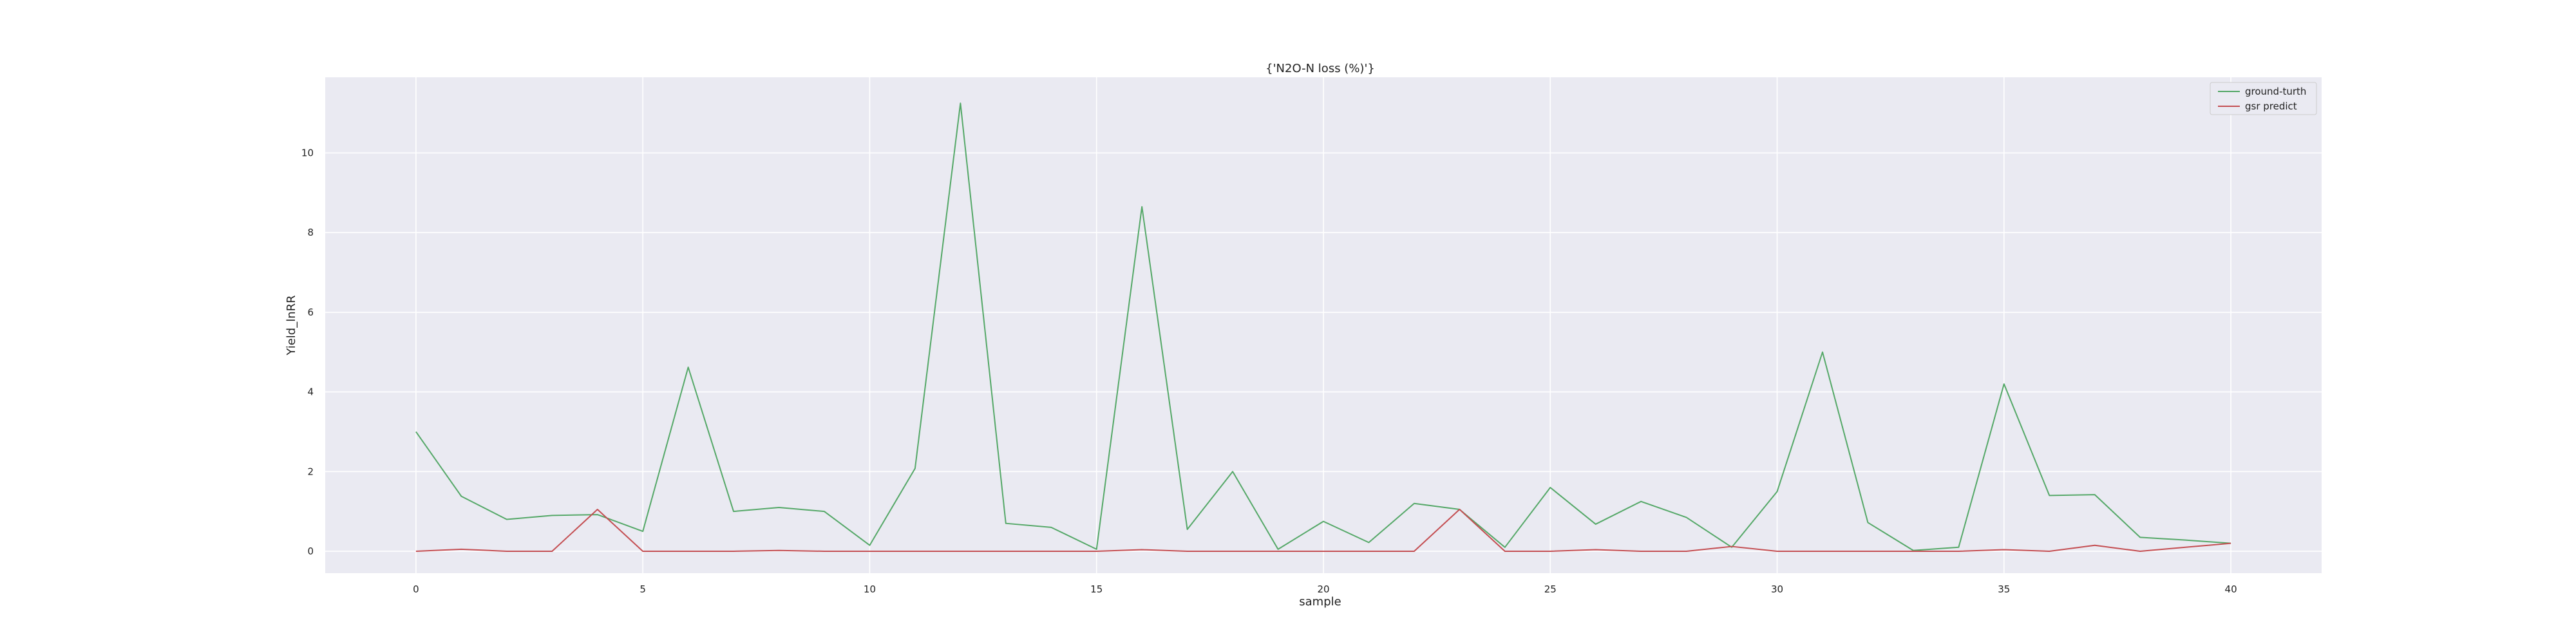  Describe the element at coordinates (307, 153) in the screenshot. I see `y-tick-label: 10` at that location.